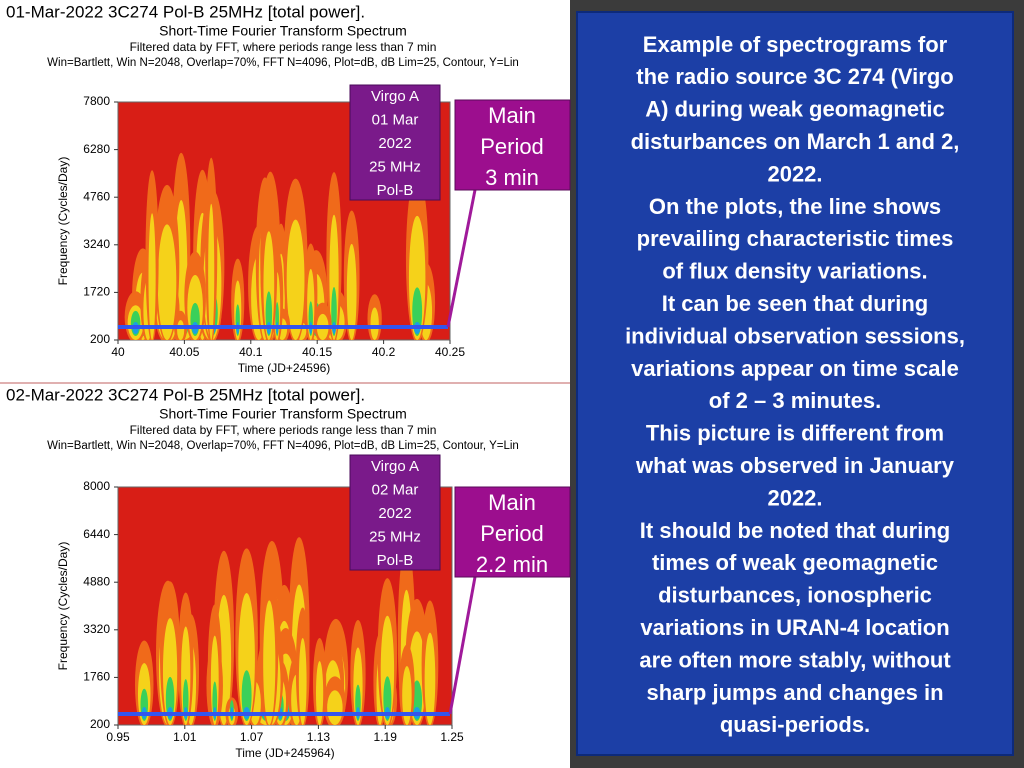  What do you see at coordinates (317, 352) in the screenshot?
I see `x-tick-label: 40.15` at bounding box center [317, 352].